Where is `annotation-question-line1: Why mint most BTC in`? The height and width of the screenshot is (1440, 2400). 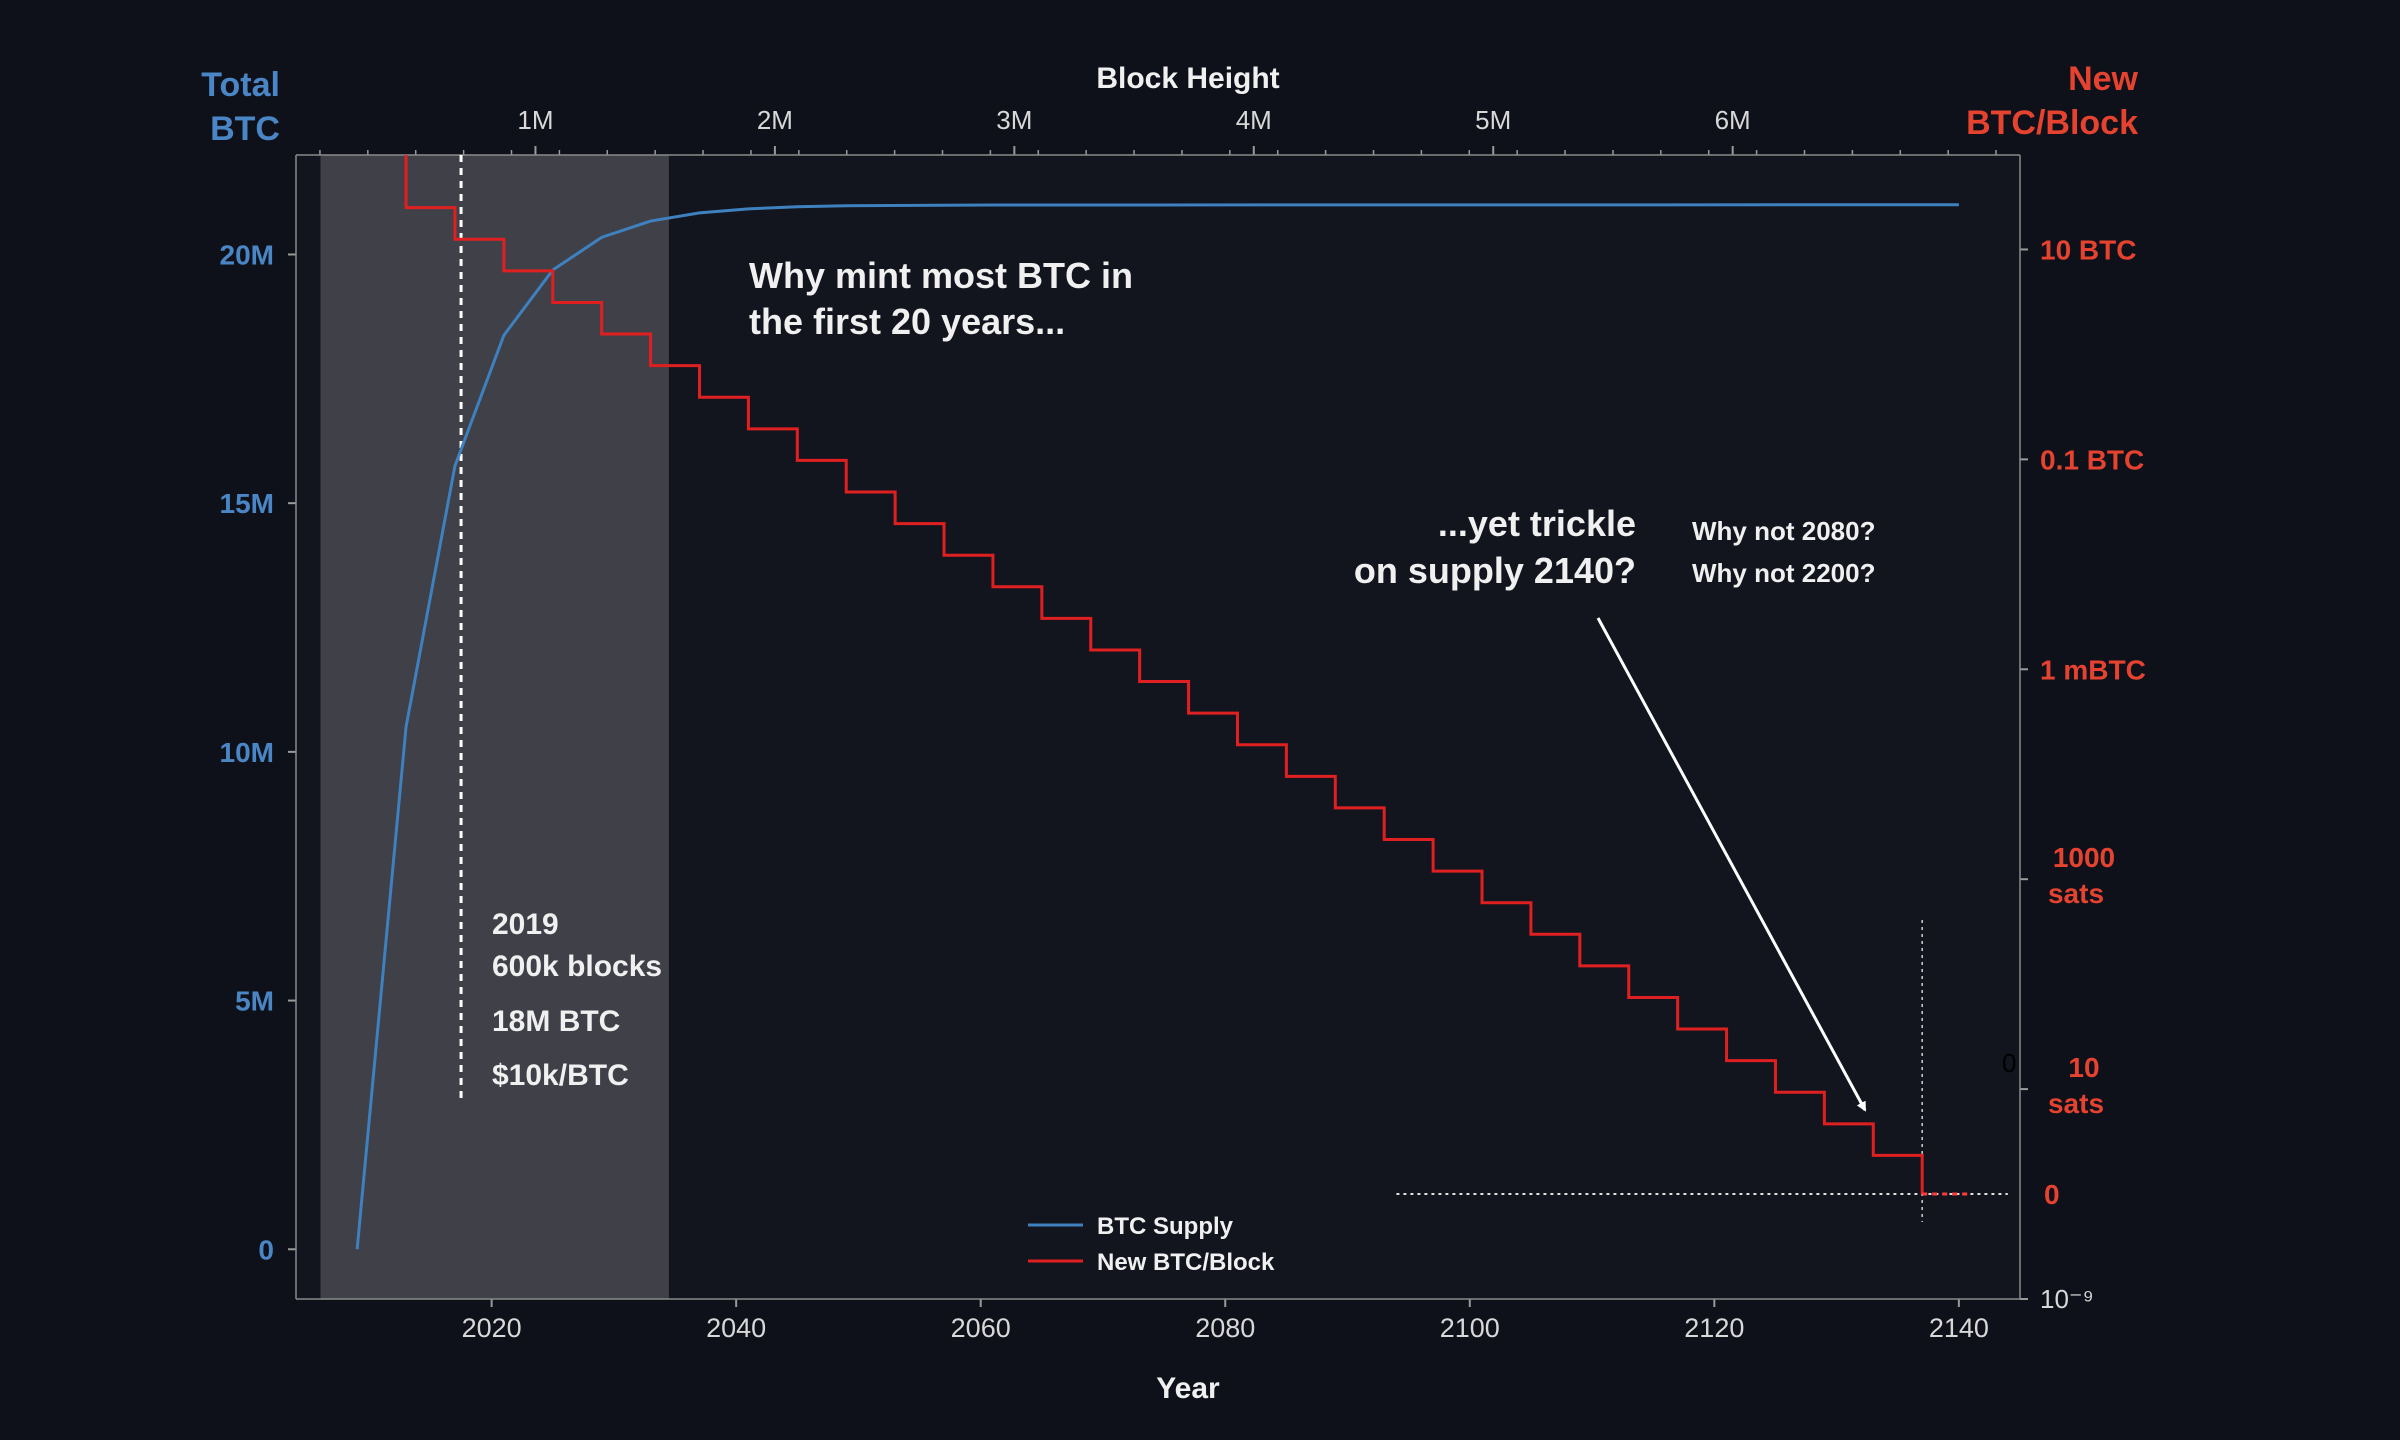
annotation-question-line1: Why mint most BTC in is located at coordinates (941, 275).